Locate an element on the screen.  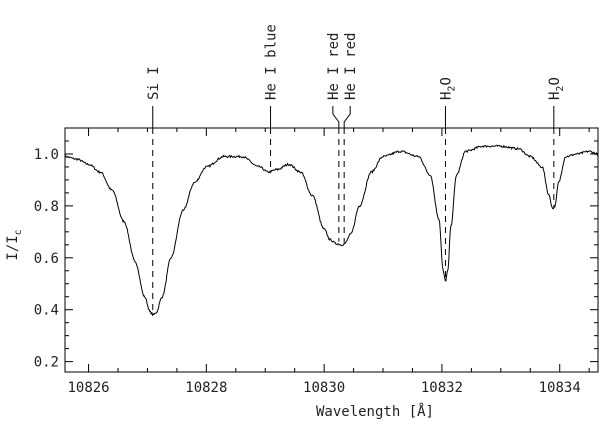
x-tick-label: 10832 is located at coordinates (442, 388).